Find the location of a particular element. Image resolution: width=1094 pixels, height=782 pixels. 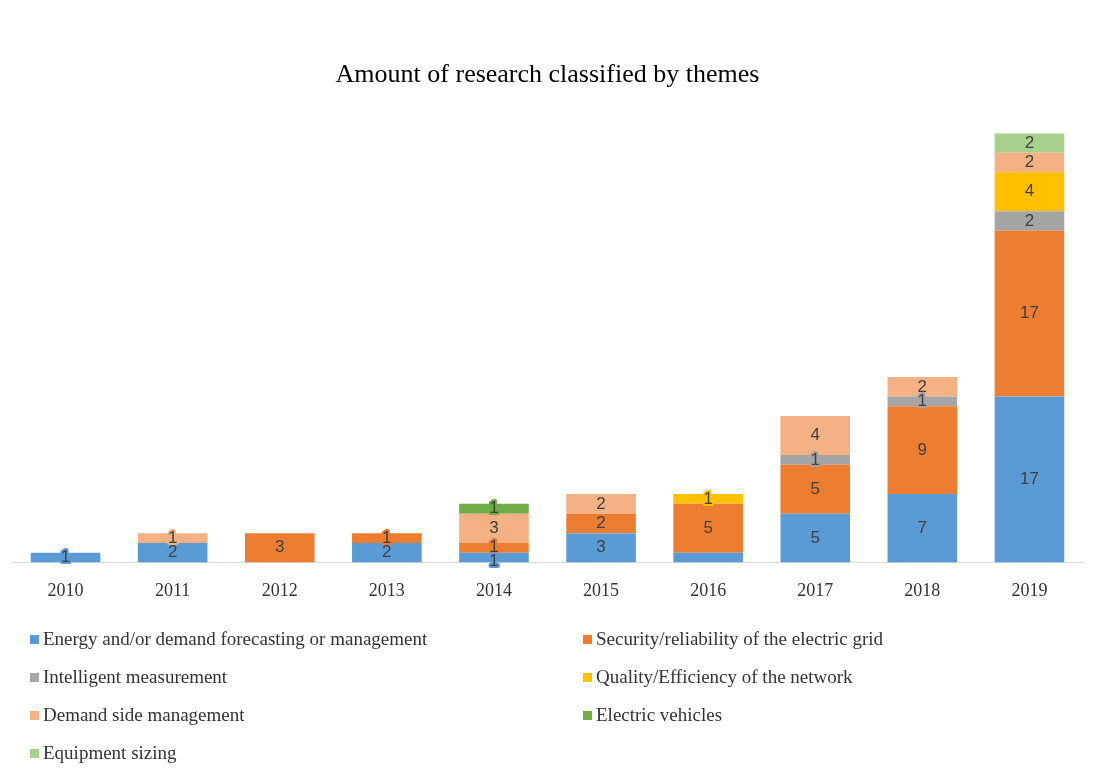

x-tick-label: 2010 is located at coordinates (65, 589).